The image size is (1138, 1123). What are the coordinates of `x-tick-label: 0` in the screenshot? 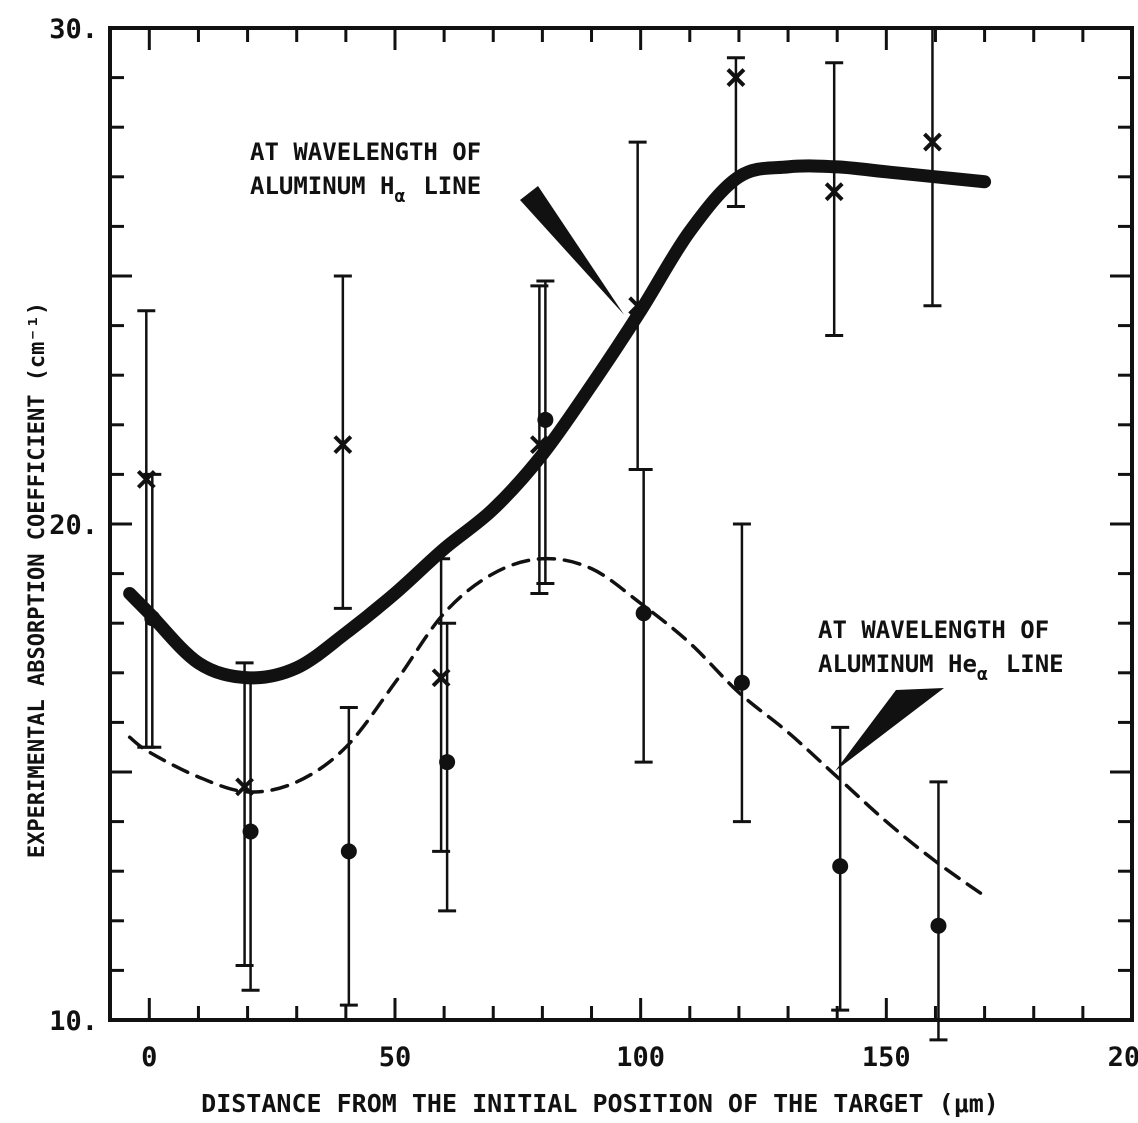 It's located at (149, 1057).